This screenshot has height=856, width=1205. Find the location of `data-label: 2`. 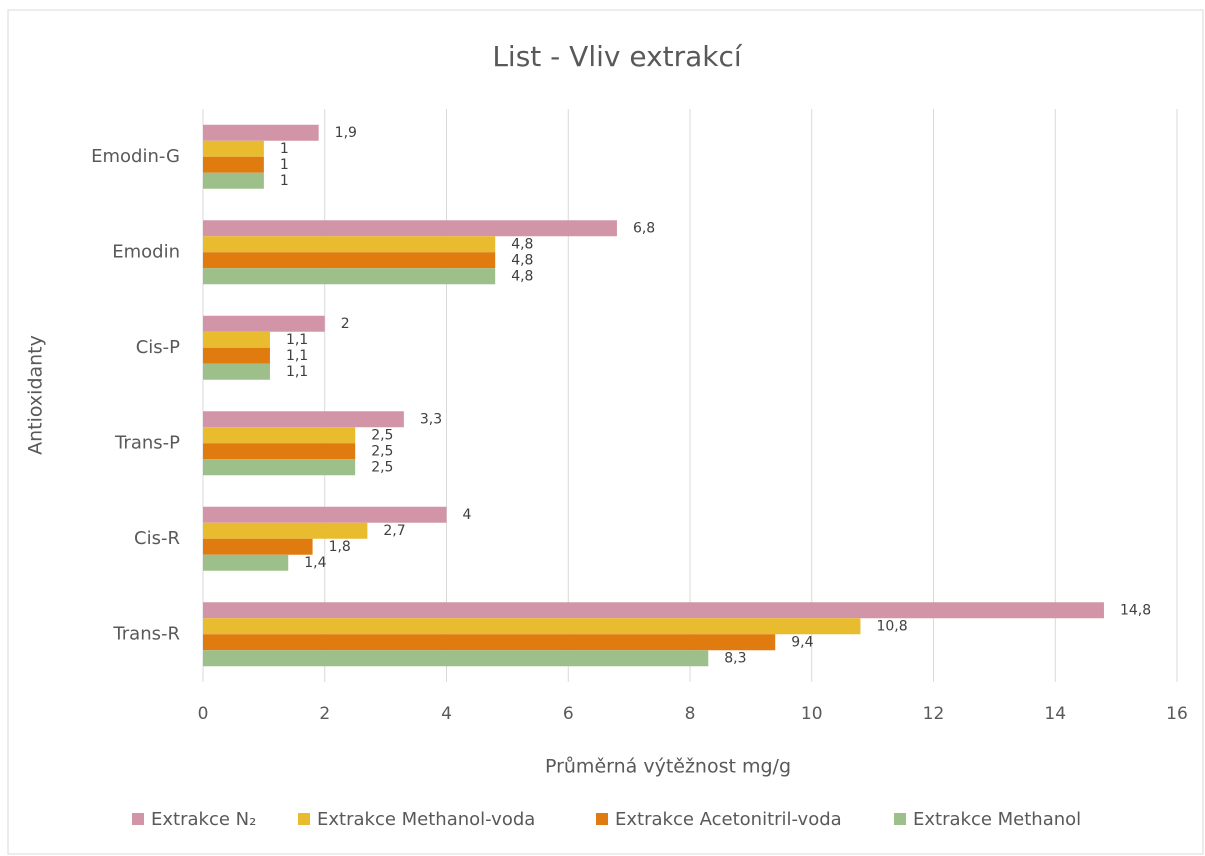

data-label: 2 is located at coordinates (345, 324).